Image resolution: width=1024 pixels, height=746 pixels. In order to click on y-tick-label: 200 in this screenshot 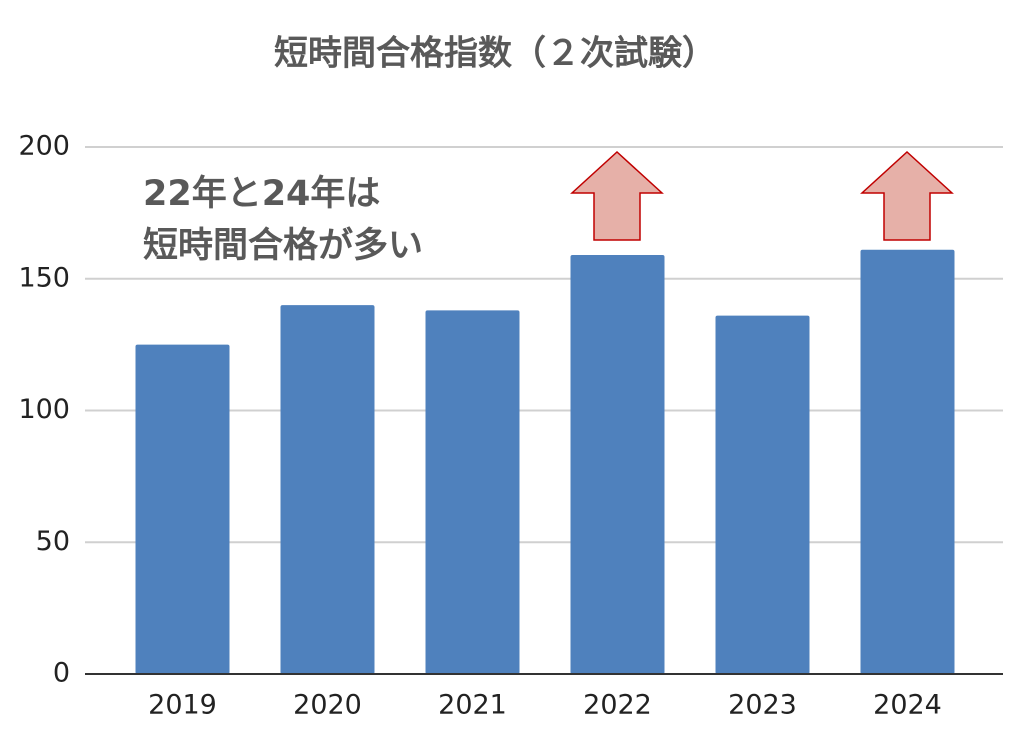, I will do `click(44, 146)`.